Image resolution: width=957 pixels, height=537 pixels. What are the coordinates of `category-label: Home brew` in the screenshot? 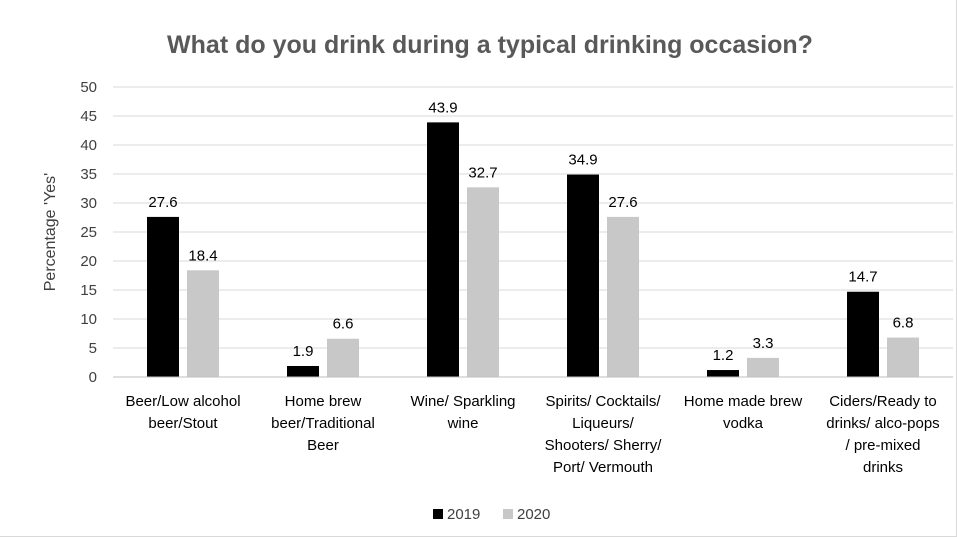 It's located at (323, 401).